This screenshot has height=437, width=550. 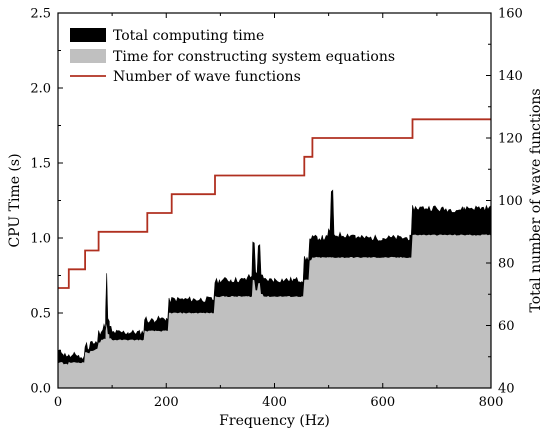 What do you see at coordinates (40, 314) in the screenshot?
I see `y-left-tick-label: 0.5` at bounding box center [40, 314].